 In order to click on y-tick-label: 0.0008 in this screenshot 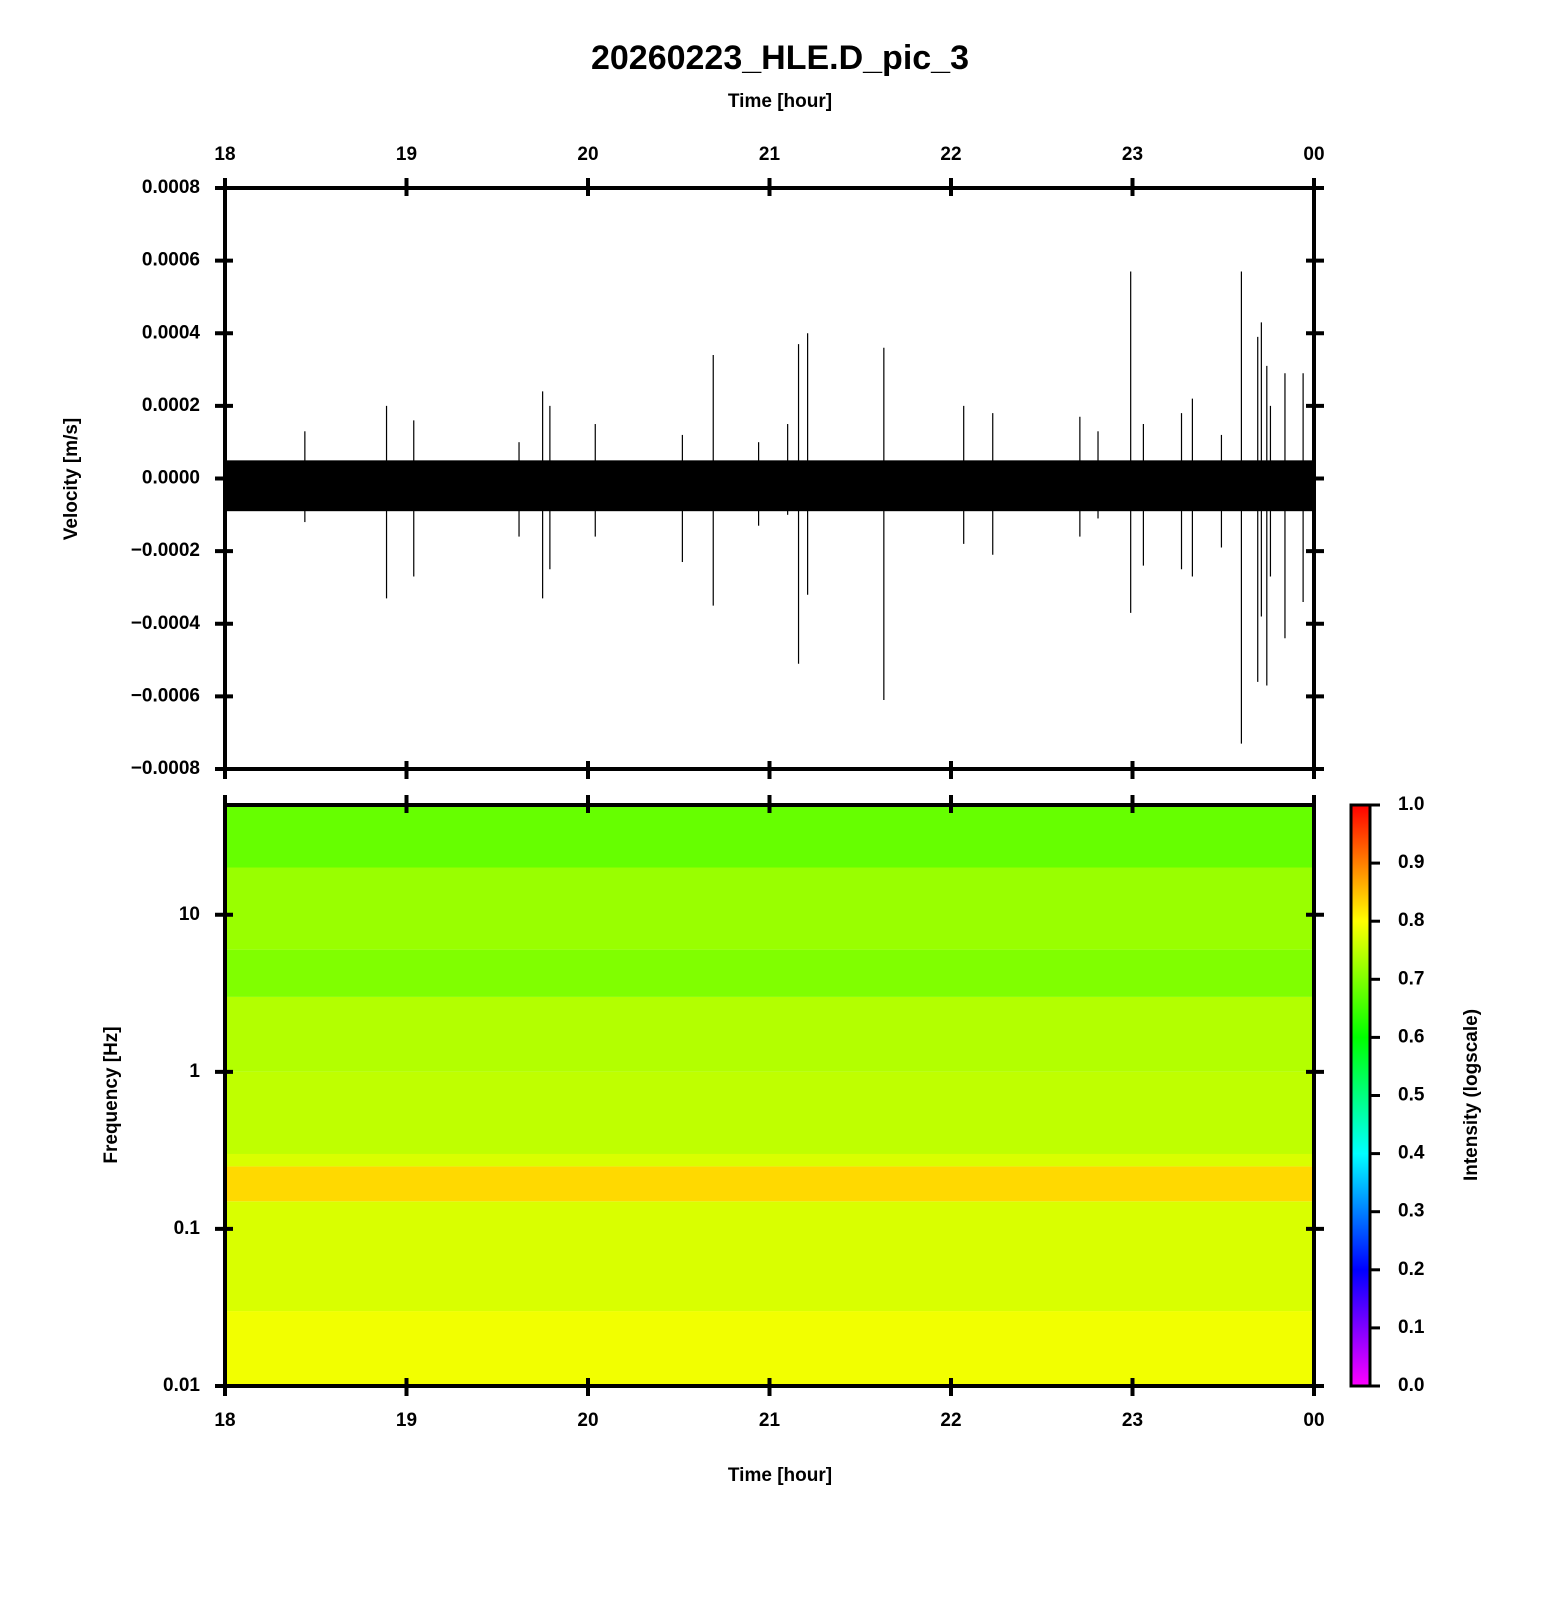, I will do `click(171, 187)`.